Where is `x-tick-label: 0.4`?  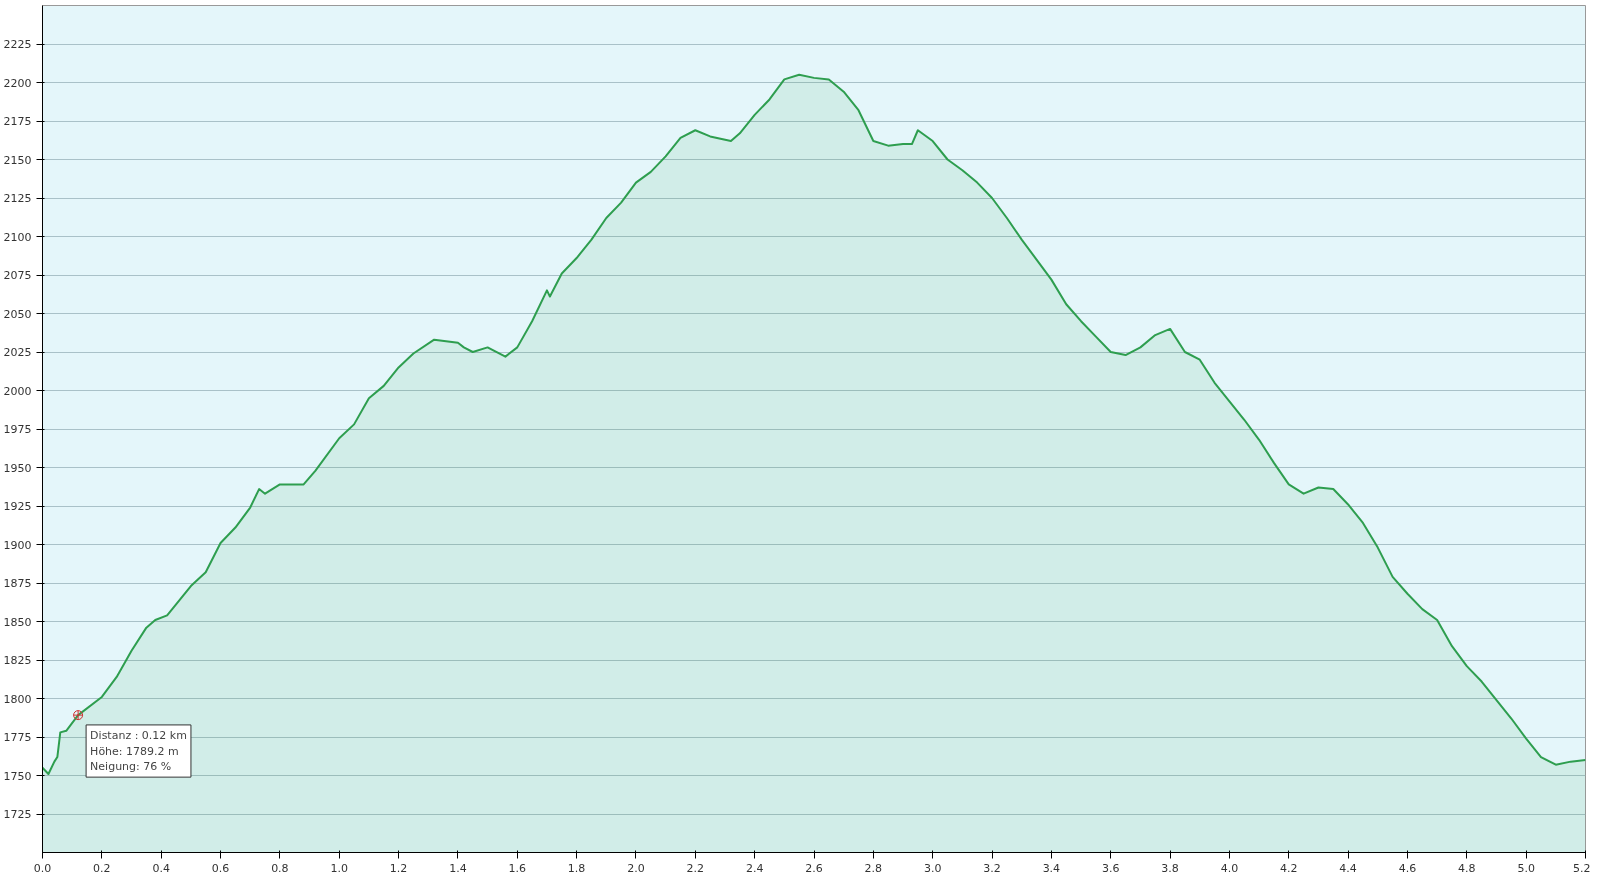 x-tick-label: 0.4 is located at coordinates (161, 868).